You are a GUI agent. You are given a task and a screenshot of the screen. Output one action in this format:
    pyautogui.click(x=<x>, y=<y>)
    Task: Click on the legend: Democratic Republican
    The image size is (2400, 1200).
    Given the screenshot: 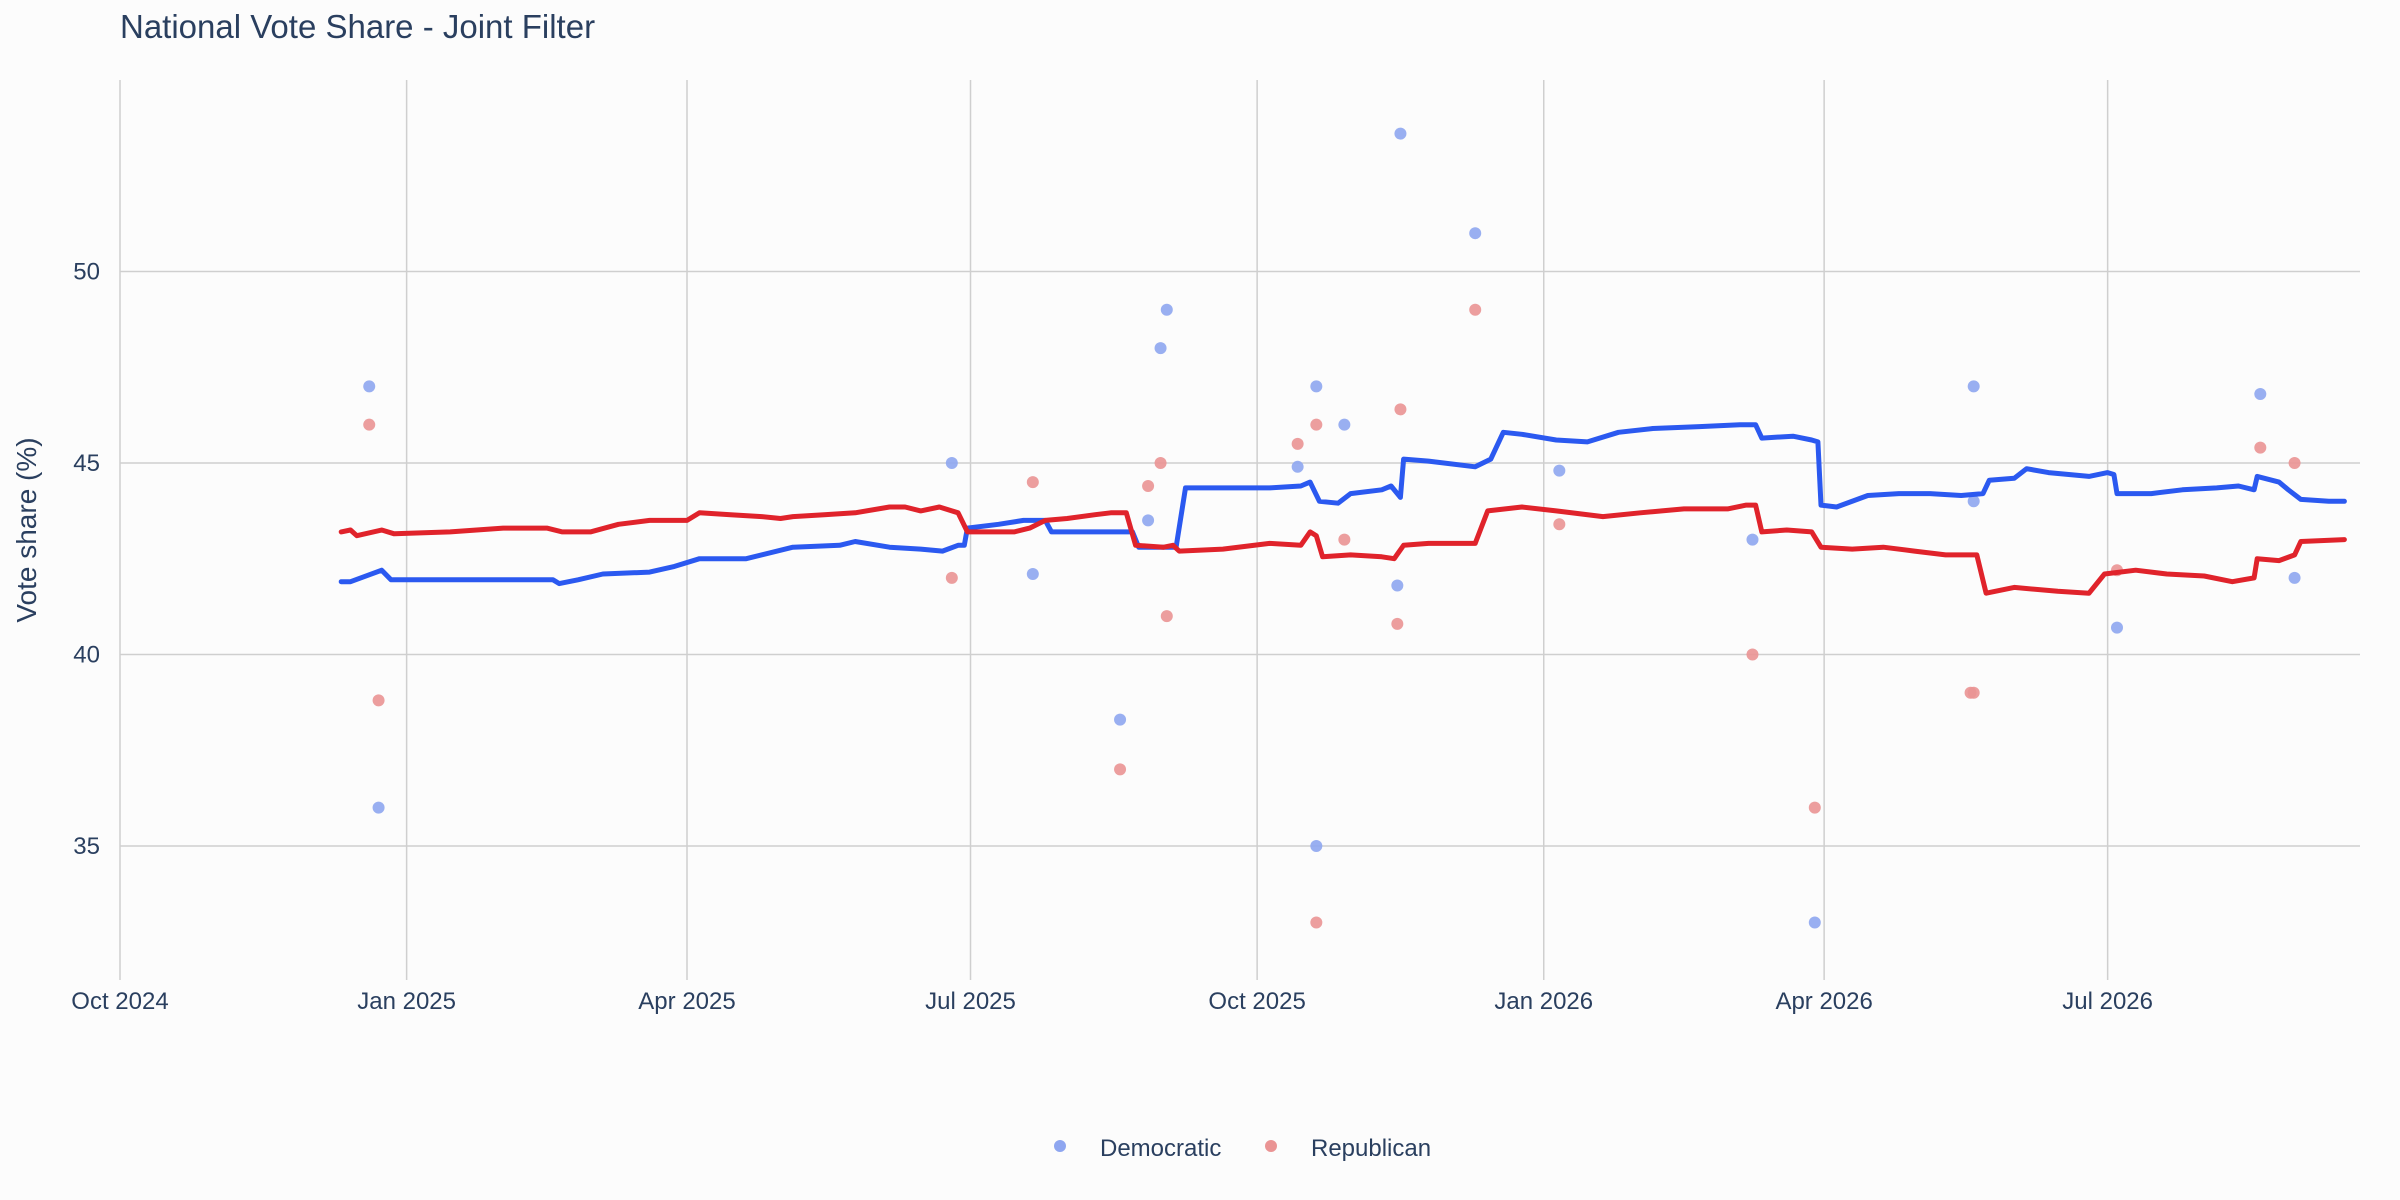 What is the action you would take?
    pyautogui.click(x=1242, y=1148)
    